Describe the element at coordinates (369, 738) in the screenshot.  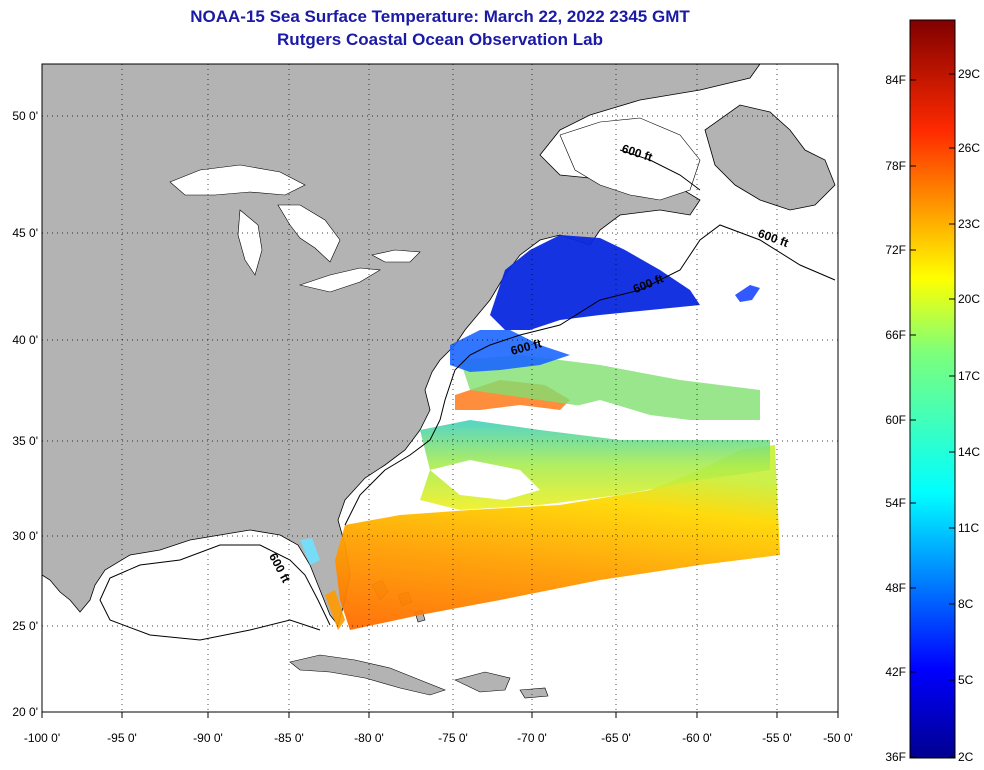
I see `lon-tick-label: -80 0'` at that location.